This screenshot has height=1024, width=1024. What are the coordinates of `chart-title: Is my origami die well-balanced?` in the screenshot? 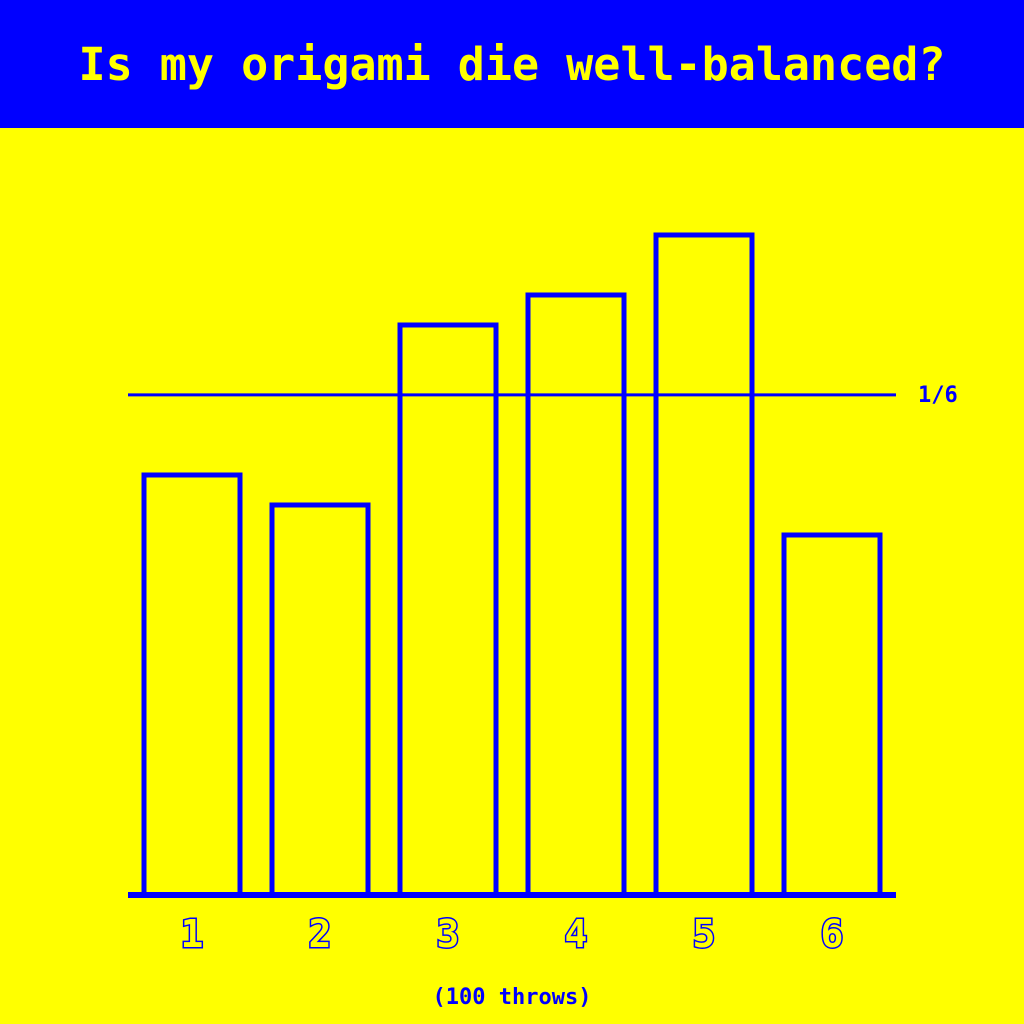 It's located at (512, 64).